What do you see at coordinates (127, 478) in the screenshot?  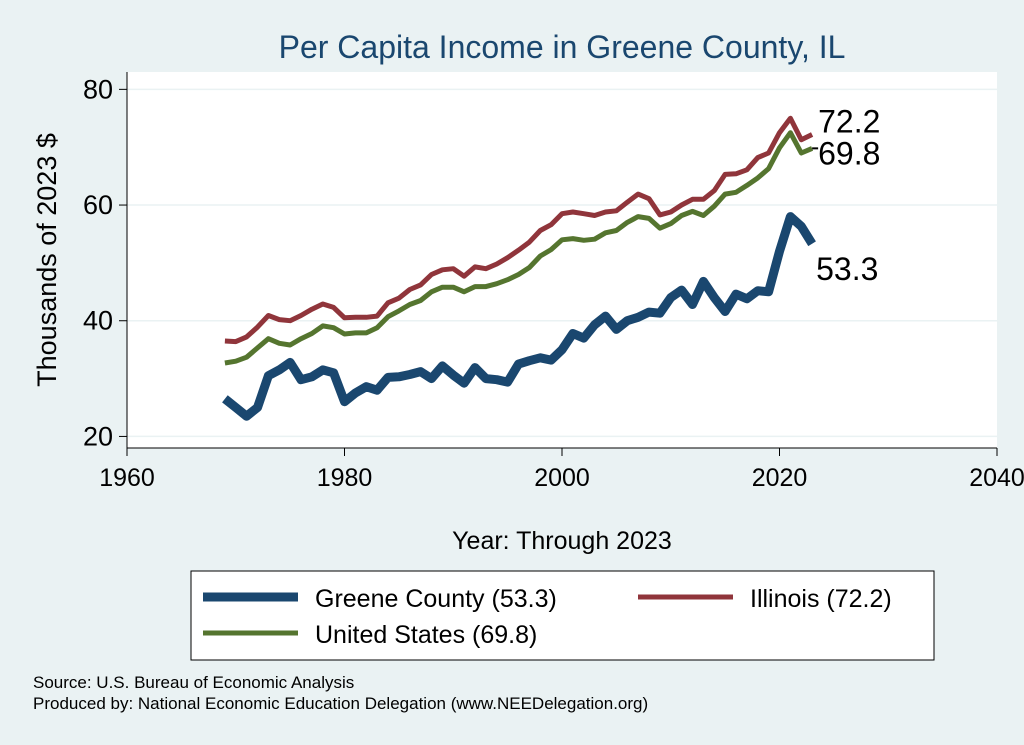 I see `x-tick-label-1960: 1960` at bounding box center [127, 478].